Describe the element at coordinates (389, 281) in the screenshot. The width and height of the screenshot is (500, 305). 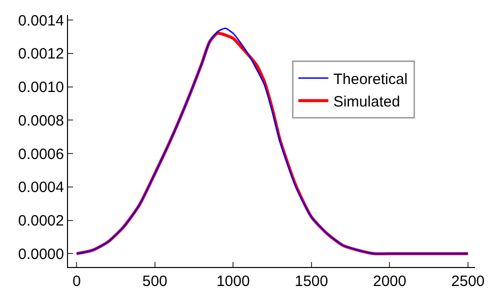
I see `x-tick-label: 2000` at that location.